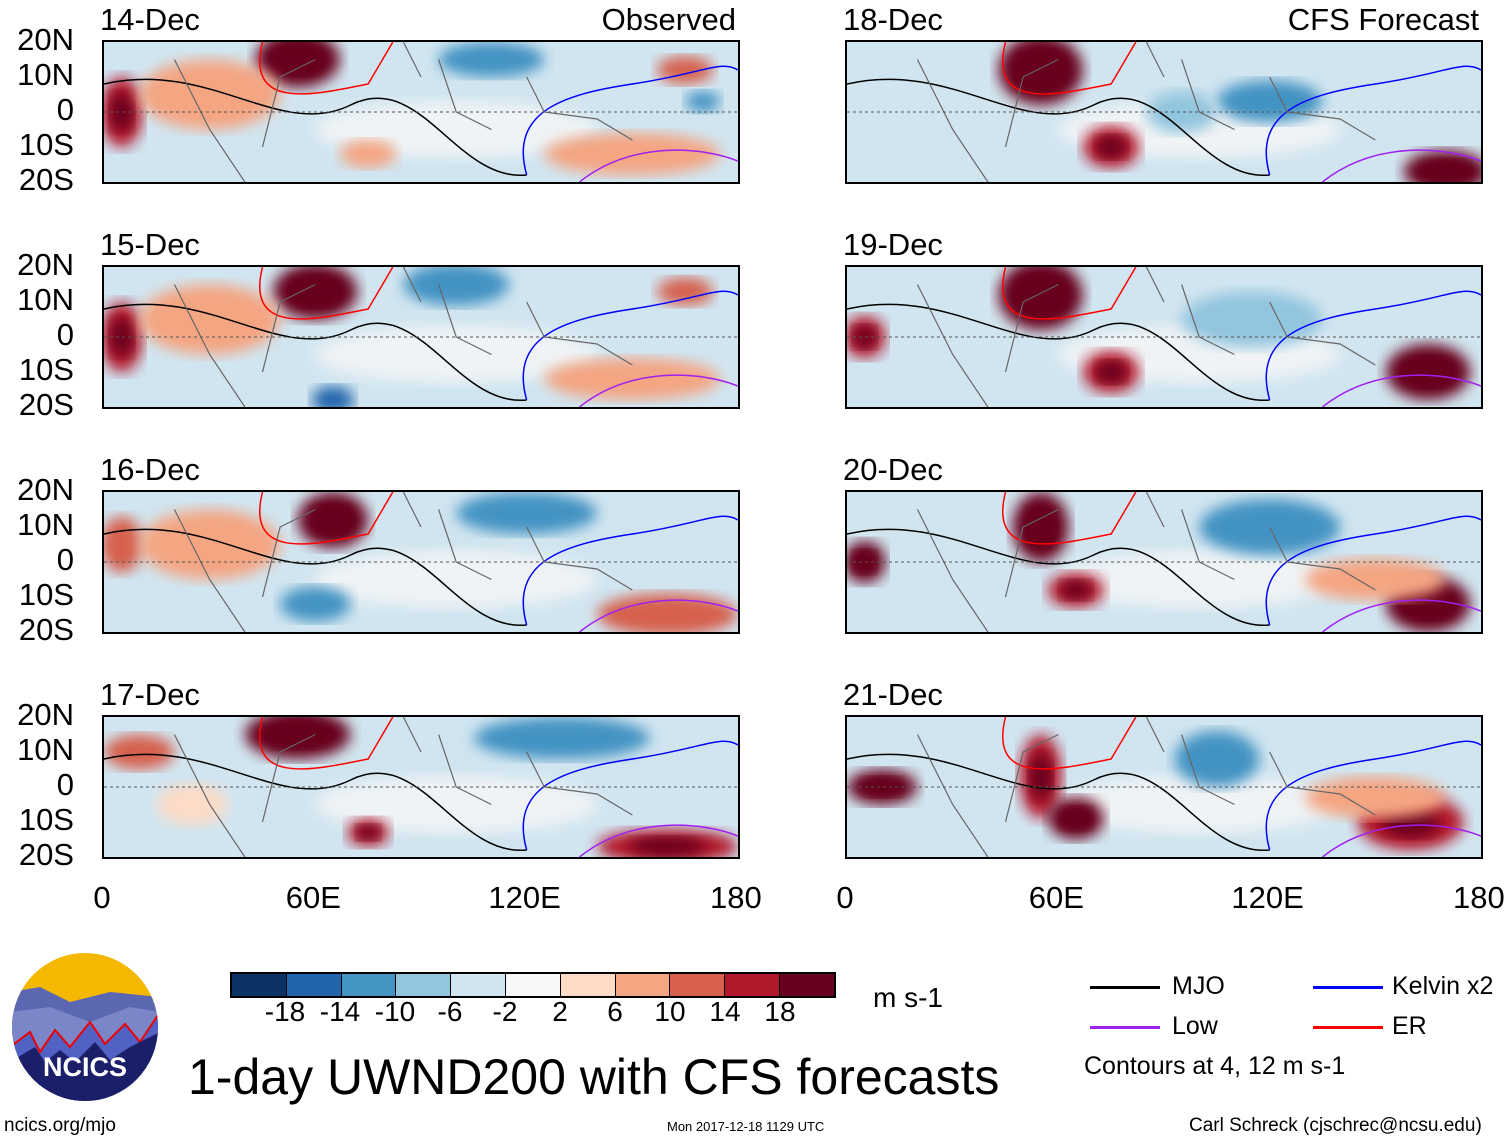  What do you see at coordinates (893, 244) in the screenshot?
I see `panel-date: 19-Dec` at bounding box center [893, 244].